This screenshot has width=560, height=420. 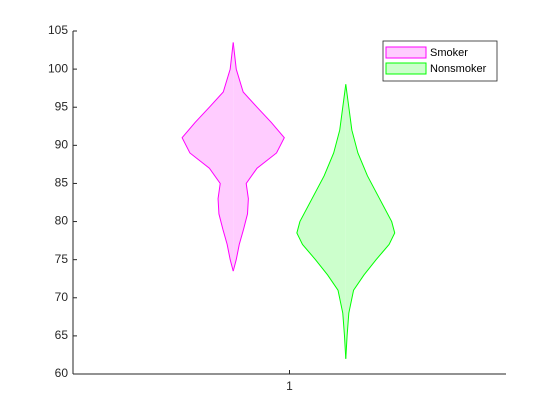 I want to click on y-tick-label: 85, so click(x=62, y=183).